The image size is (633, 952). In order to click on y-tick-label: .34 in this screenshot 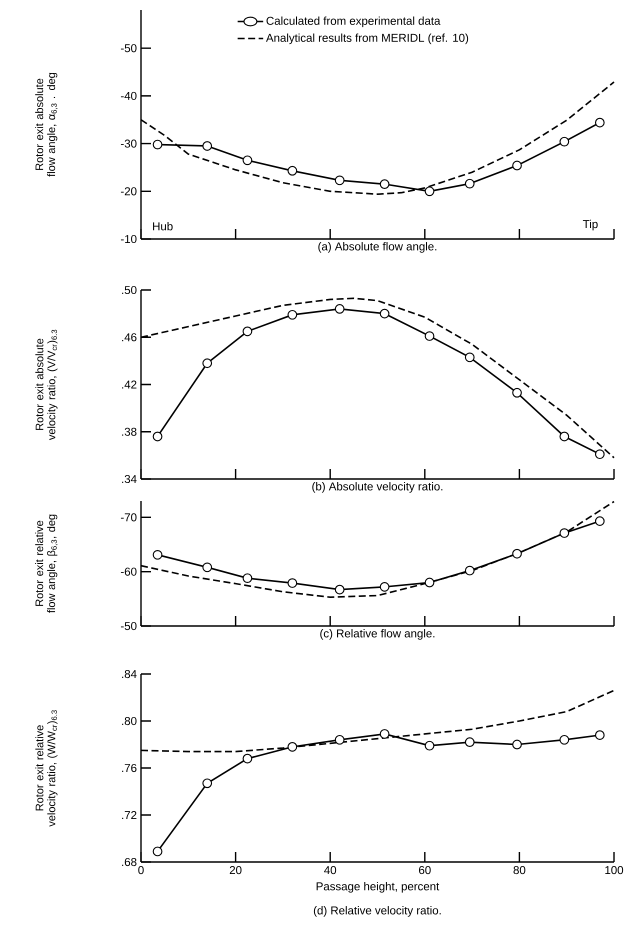, I will do `click(129, 479)`.